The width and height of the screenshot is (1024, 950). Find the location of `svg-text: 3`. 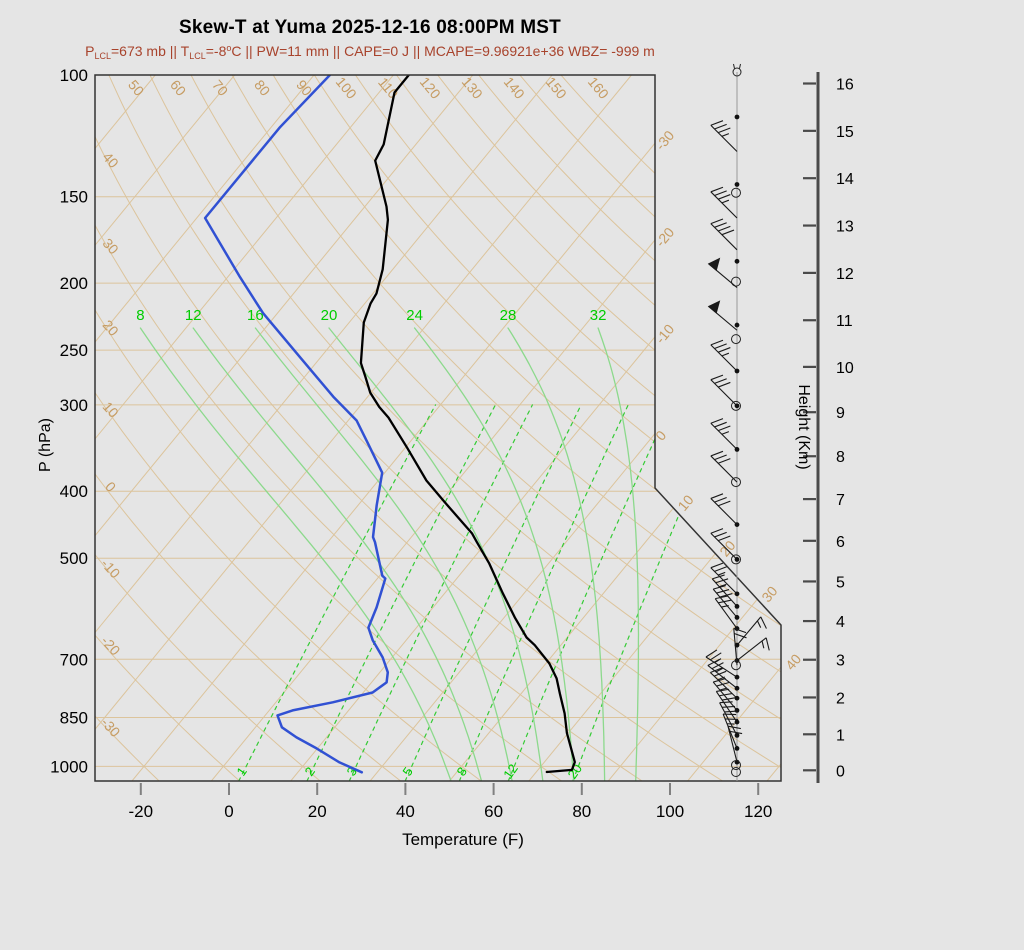

svg-text: 3 is located at coordinates (840, 661).